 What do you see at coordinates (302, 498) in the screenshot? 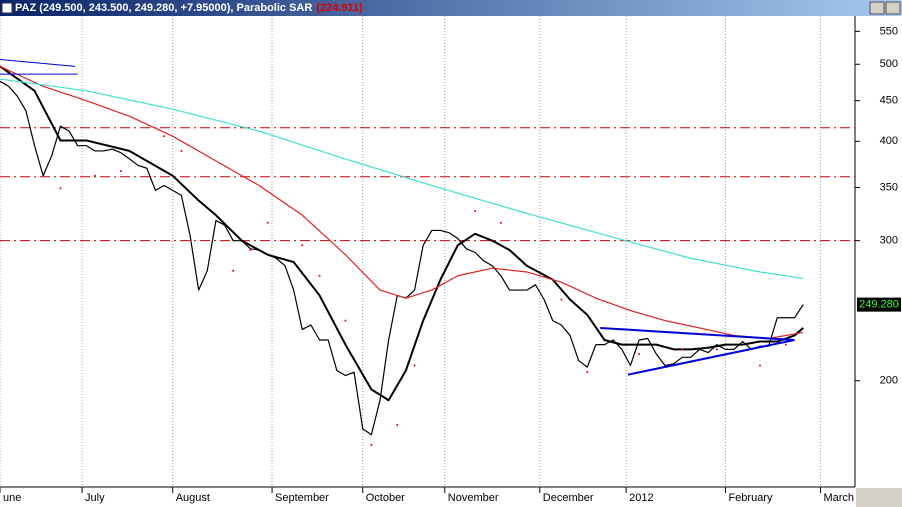
I see `x-tick-label: September` at bounding box center [302, 498].